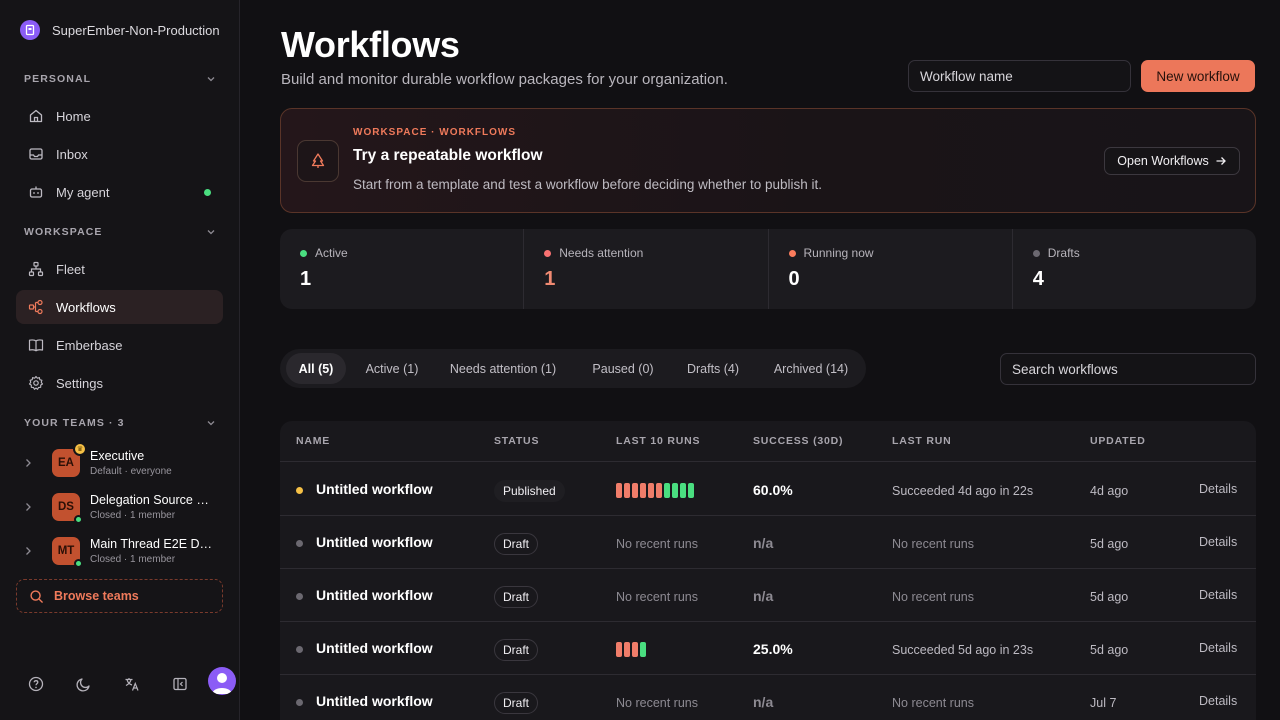  Describe the element at coordinates (117, 456) in the screenshot. I see `team-name: Executive` at that location.